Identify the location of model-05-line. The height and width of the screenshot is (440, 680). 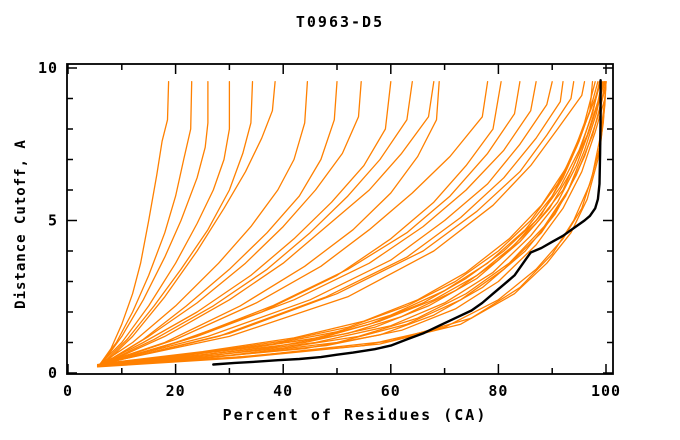
(178, 222).